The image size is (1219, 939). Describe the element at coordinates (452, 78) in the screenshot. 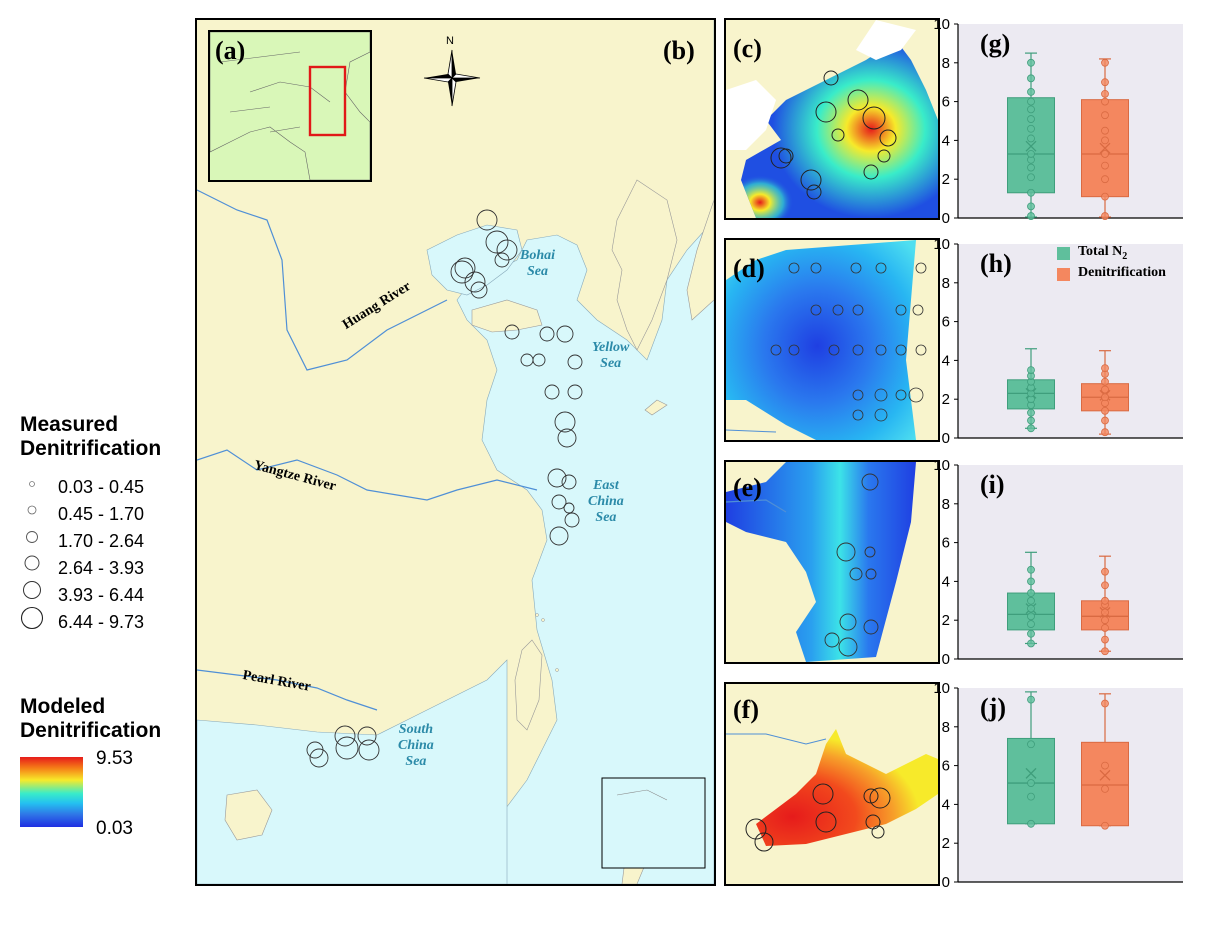

I see `compass-rose-icon` at that location.